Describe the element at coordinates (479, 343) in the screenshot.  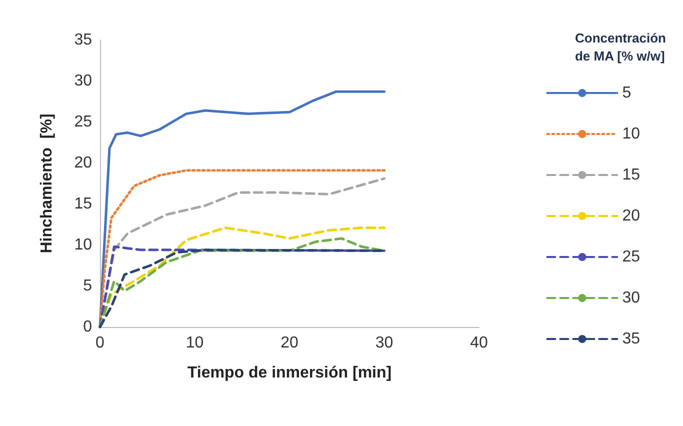
I see `x-tick-label: 40` at that location.